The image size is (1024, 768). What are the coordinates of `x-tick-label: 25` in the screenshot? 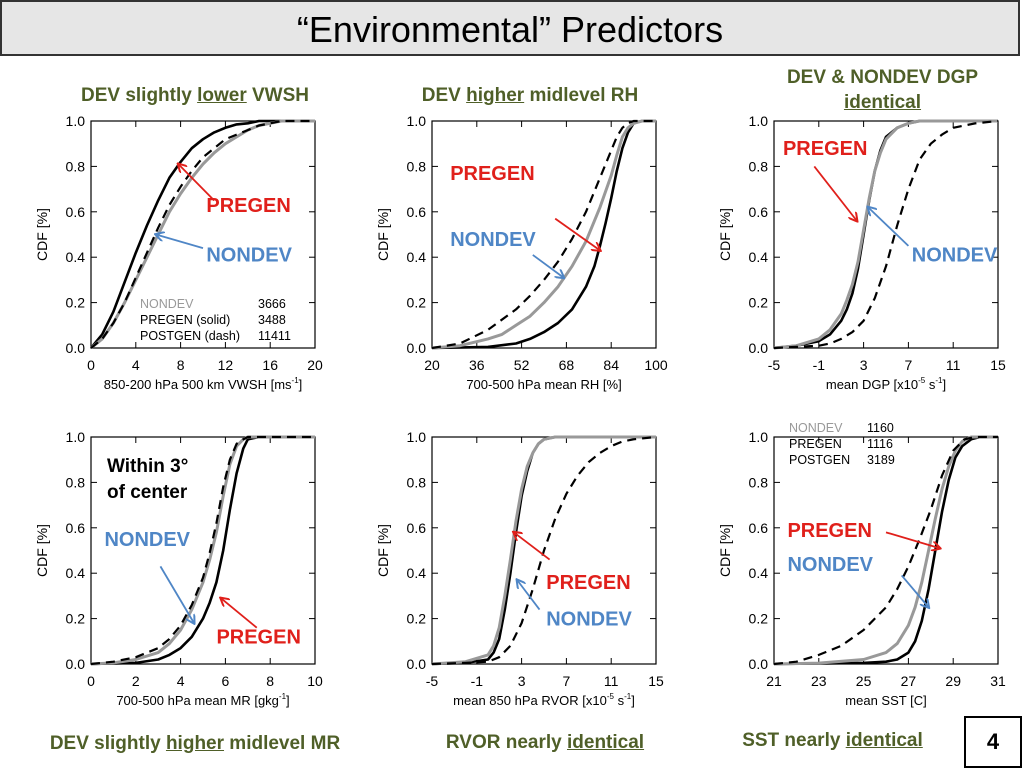 It's located at (864, 681).